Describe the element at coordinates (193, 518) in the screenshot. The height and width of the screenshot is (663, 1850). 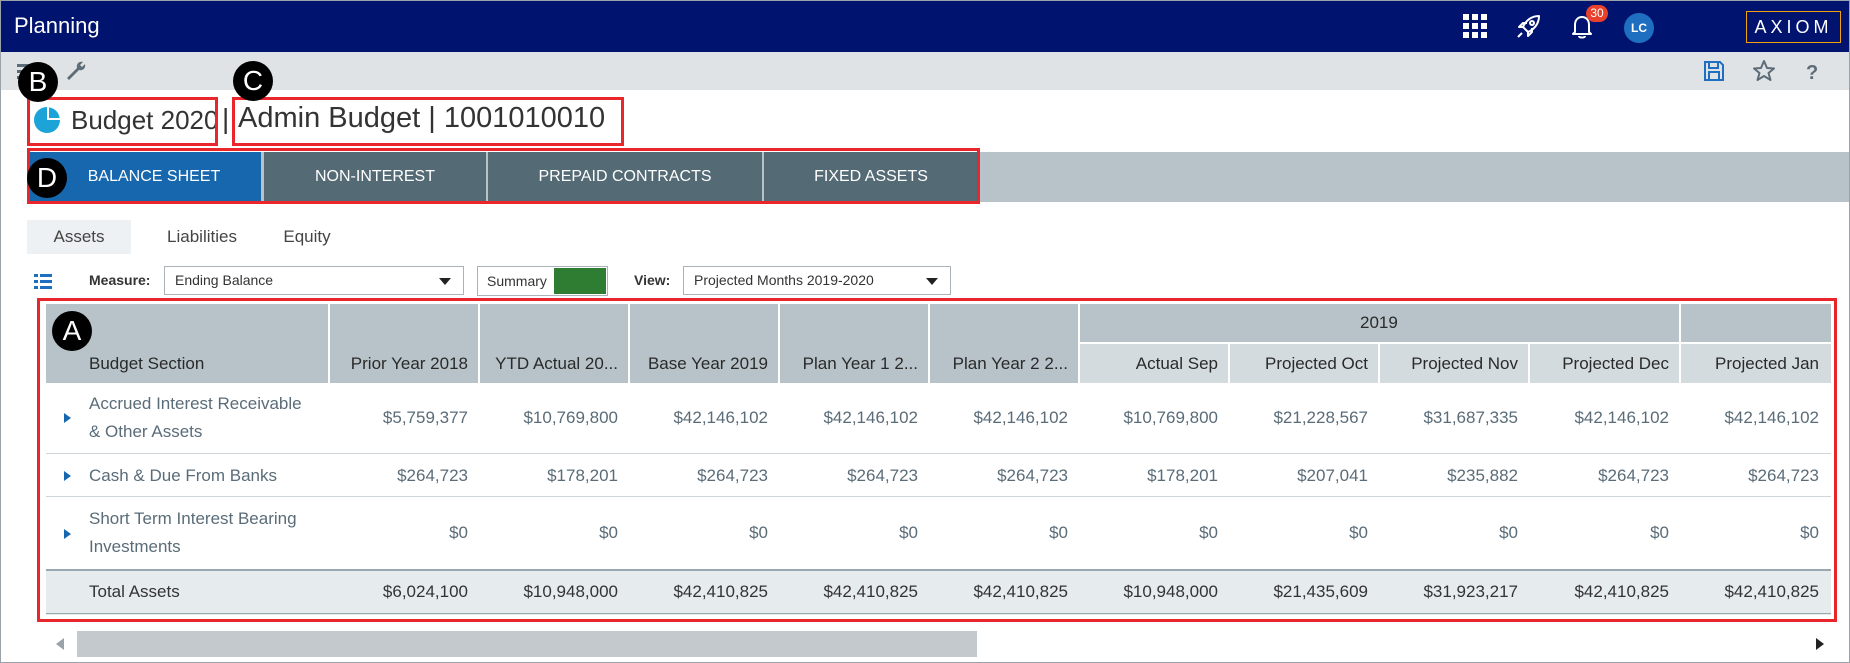
I see `row-label: Short Term Interest Bearing` at that location.